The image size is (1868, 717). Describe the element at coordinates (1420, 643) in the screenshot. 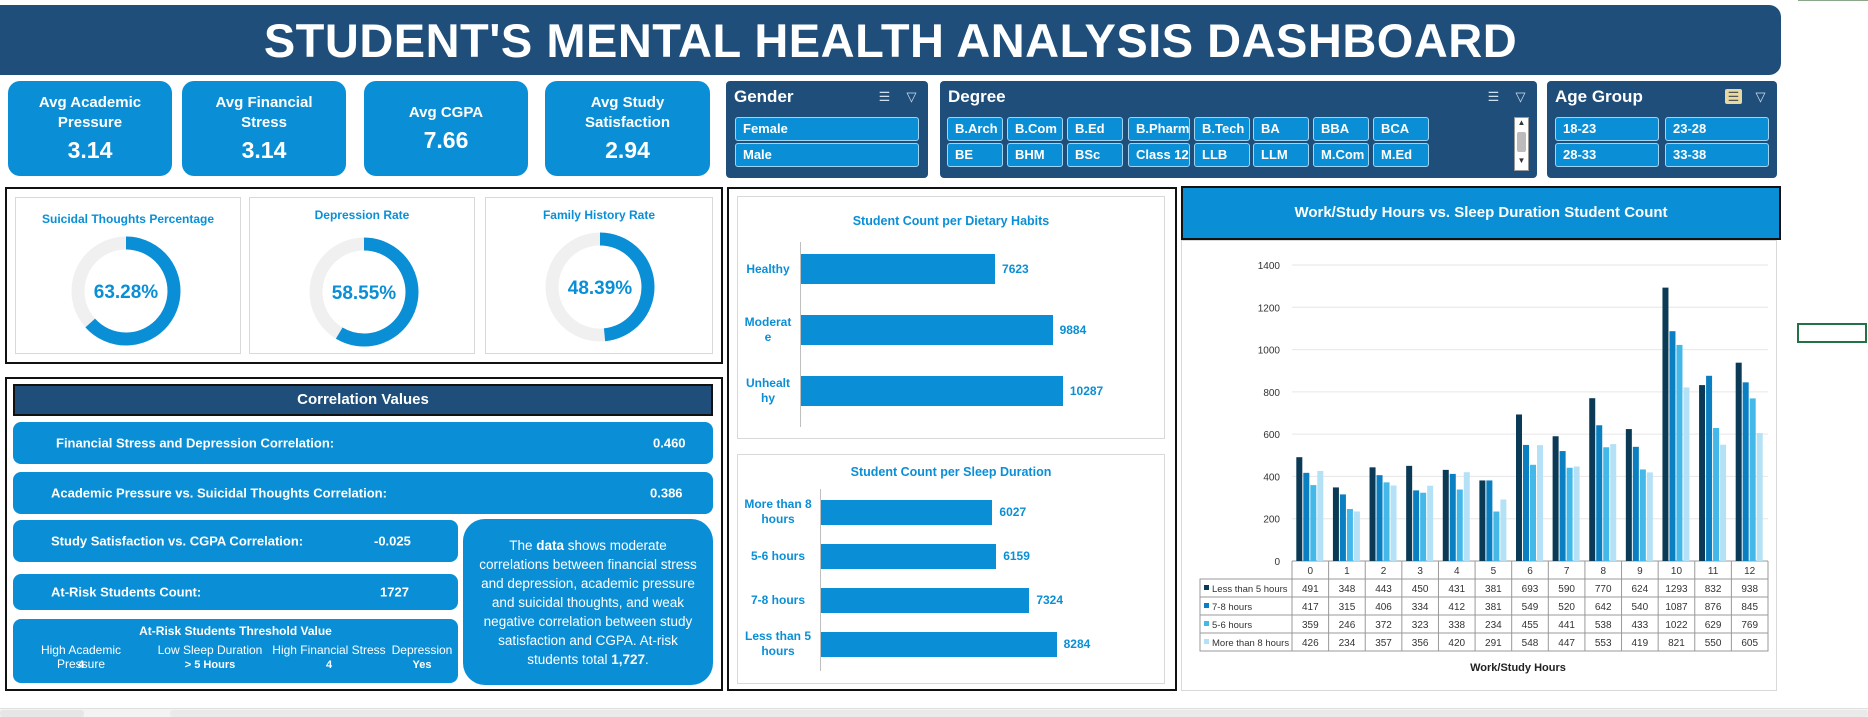

I see `data-table-value: 356` at that location.